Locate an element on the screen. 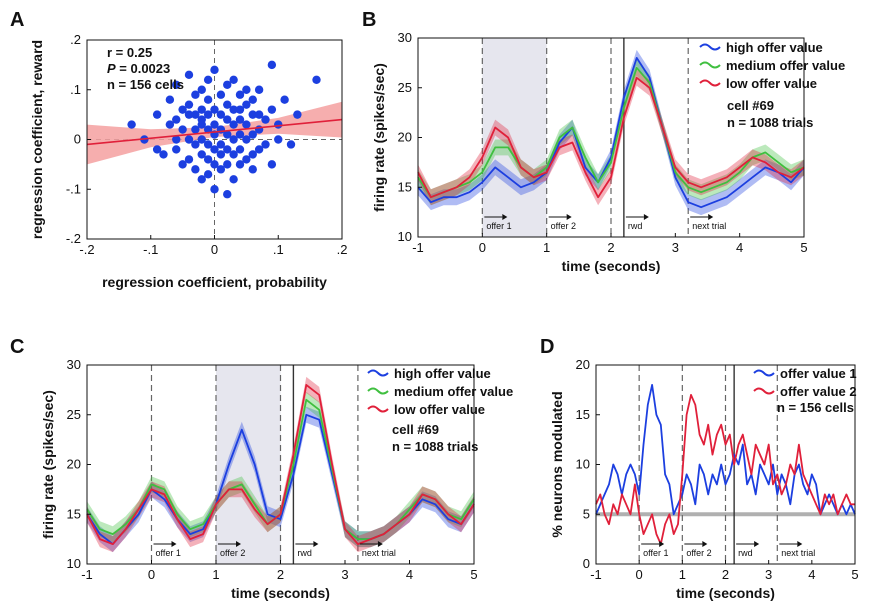  c-legend-label-high: high offer value is located at coordinates (442, 373).